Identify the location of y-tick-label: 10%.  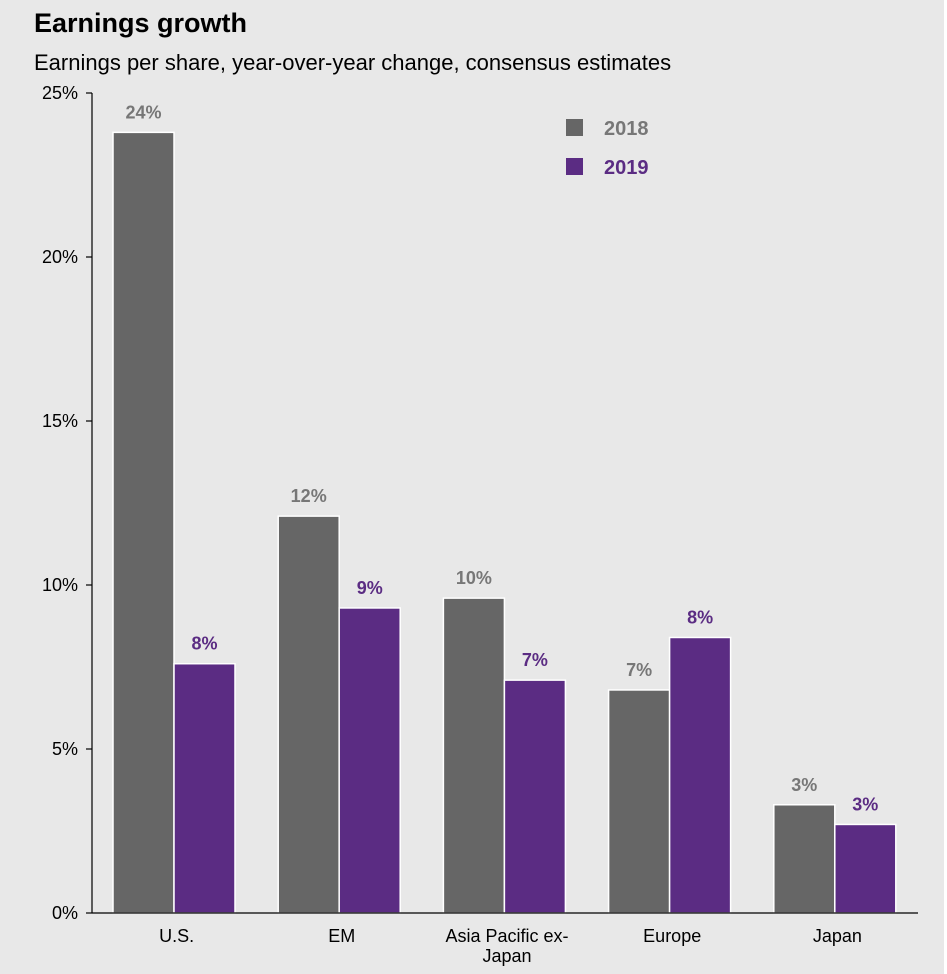
(60, 585).